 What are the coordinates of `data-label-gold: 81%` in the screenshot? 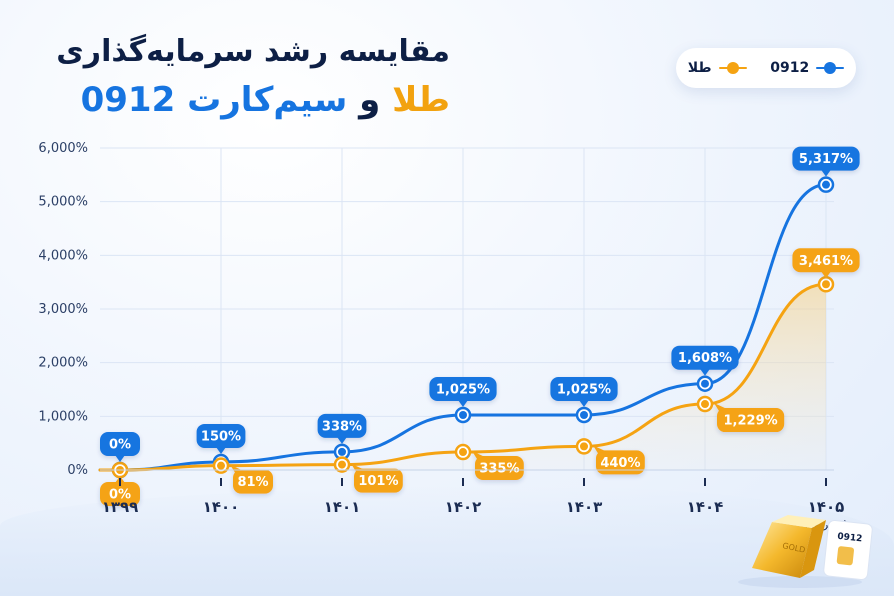 It's located at (251, 479).